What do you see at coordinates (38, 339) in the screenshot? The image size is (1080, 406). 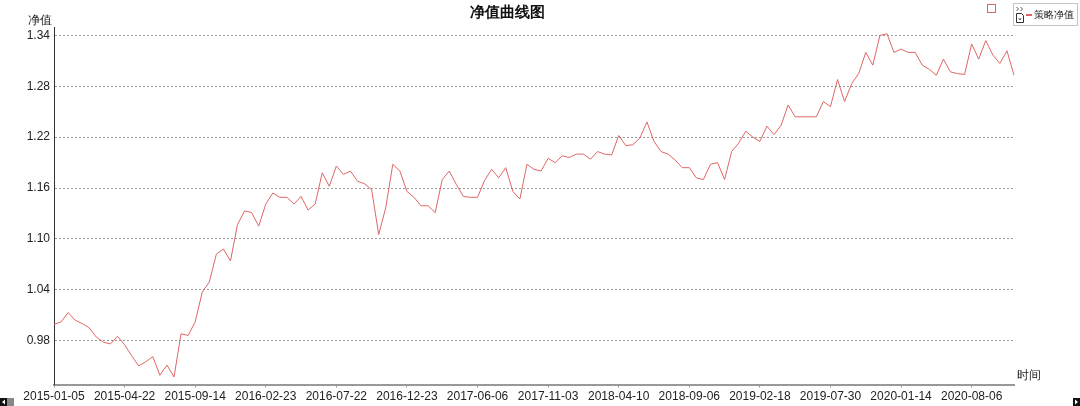 I see `y-tick-label: 0.98` at bounding box center [38, 339].